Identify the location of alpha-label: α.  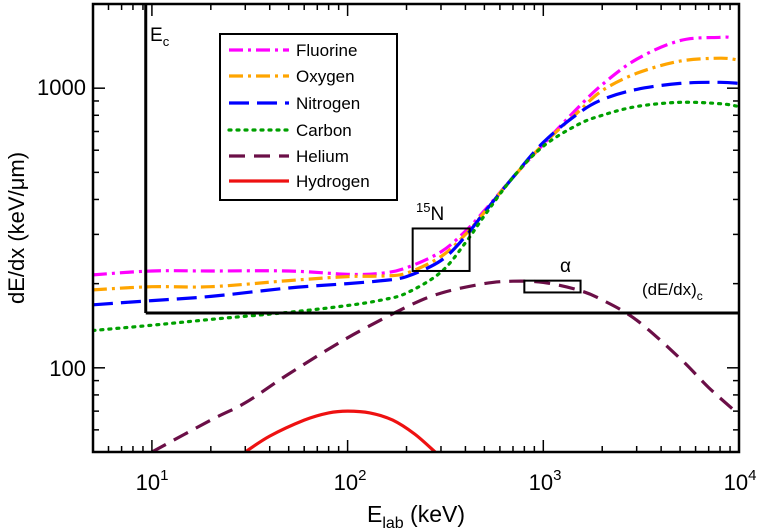
(565, 266).